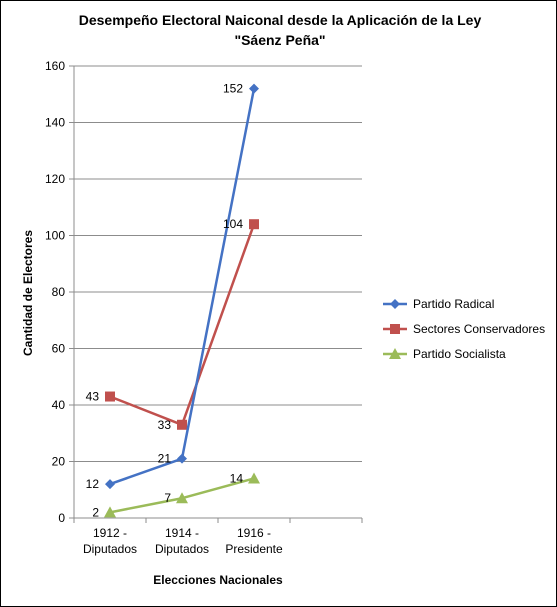  Describe the element at coordinates (93, 397) in the screenshot. I see `data-label: 43` at that location.